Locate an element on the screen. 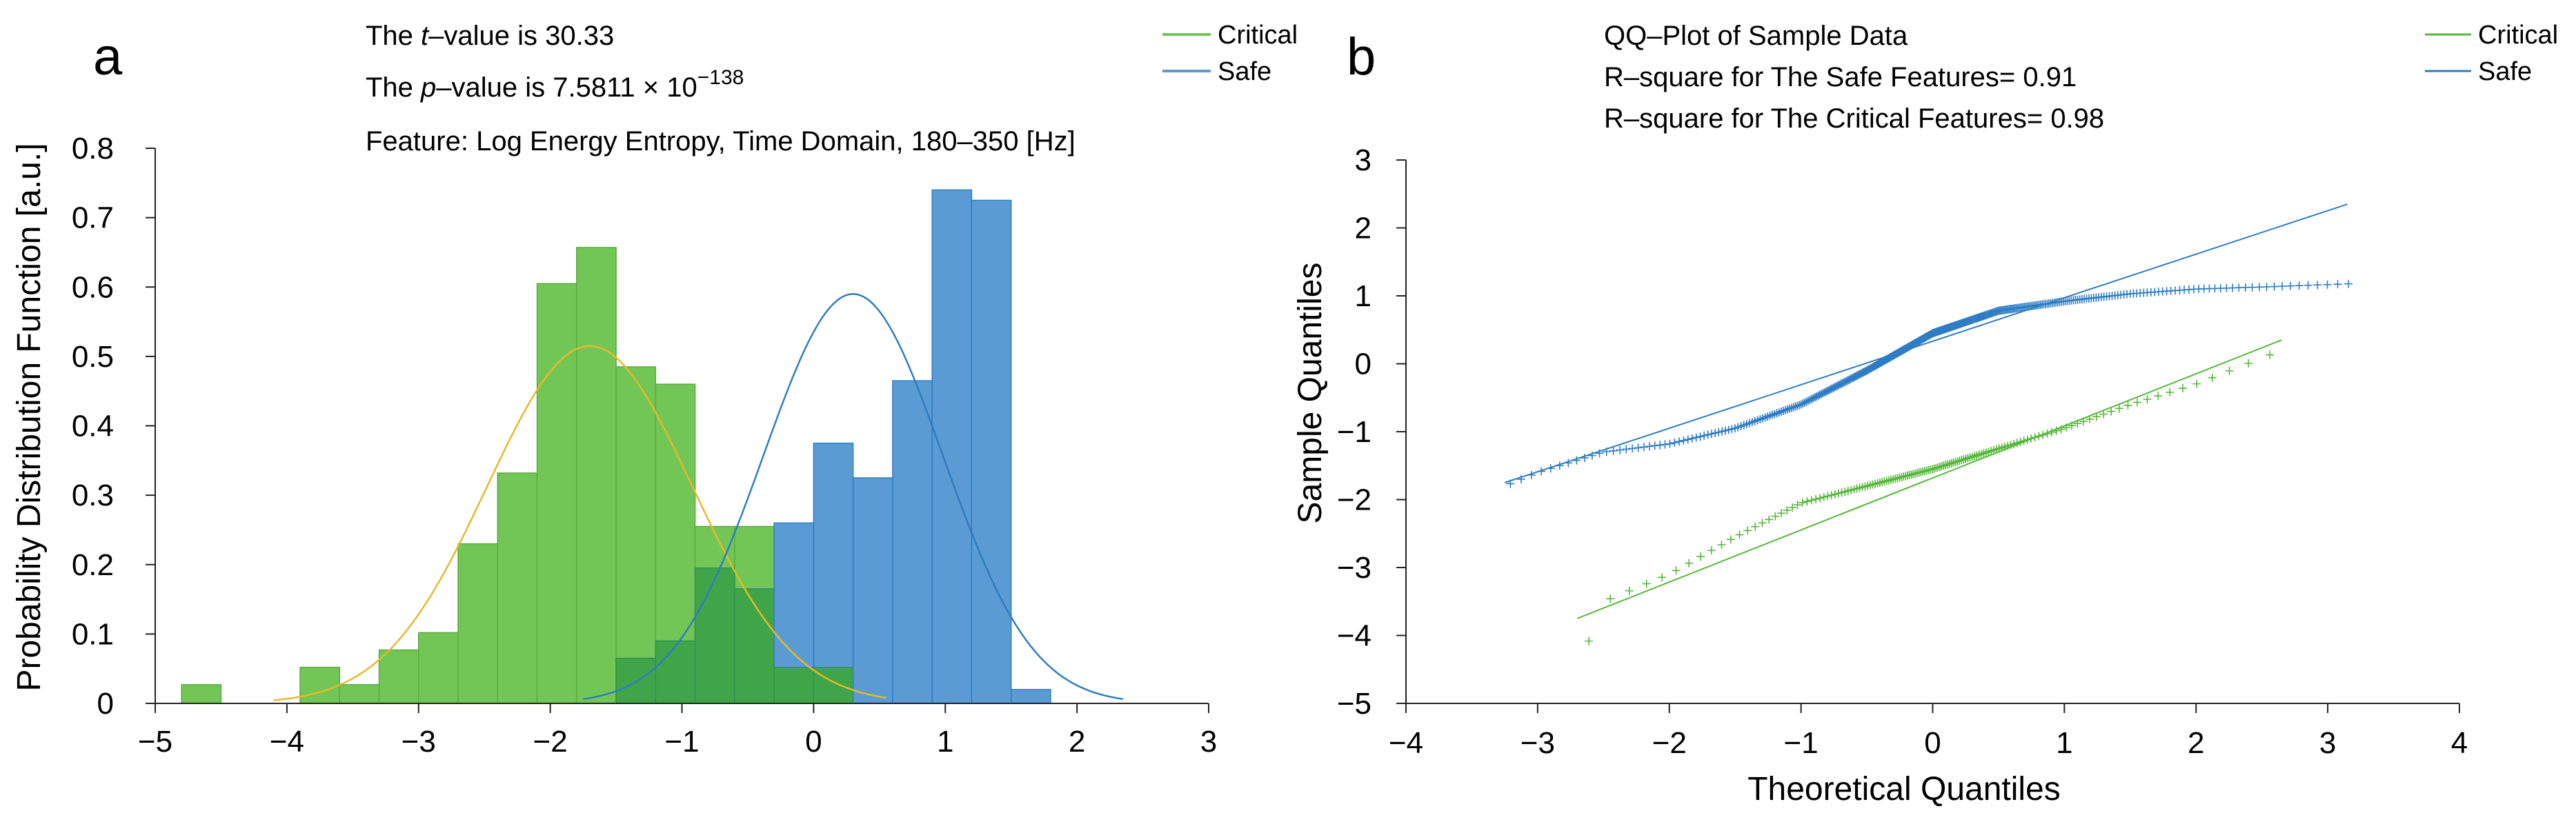  safe-reference-line is located at coordinates (1926, 343).